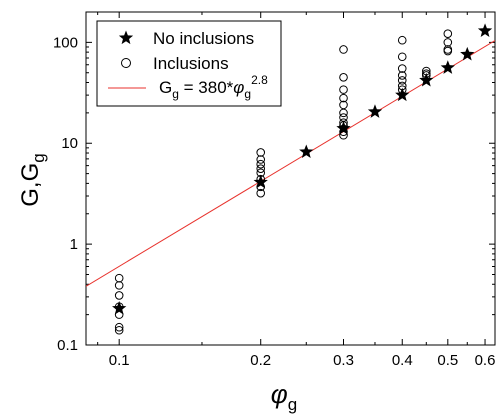 This screenshot has height=417, width=498. Describe the element at coordinates (485, 360) in the screenshot. I see `x-tick-label: 0.6` at that location.